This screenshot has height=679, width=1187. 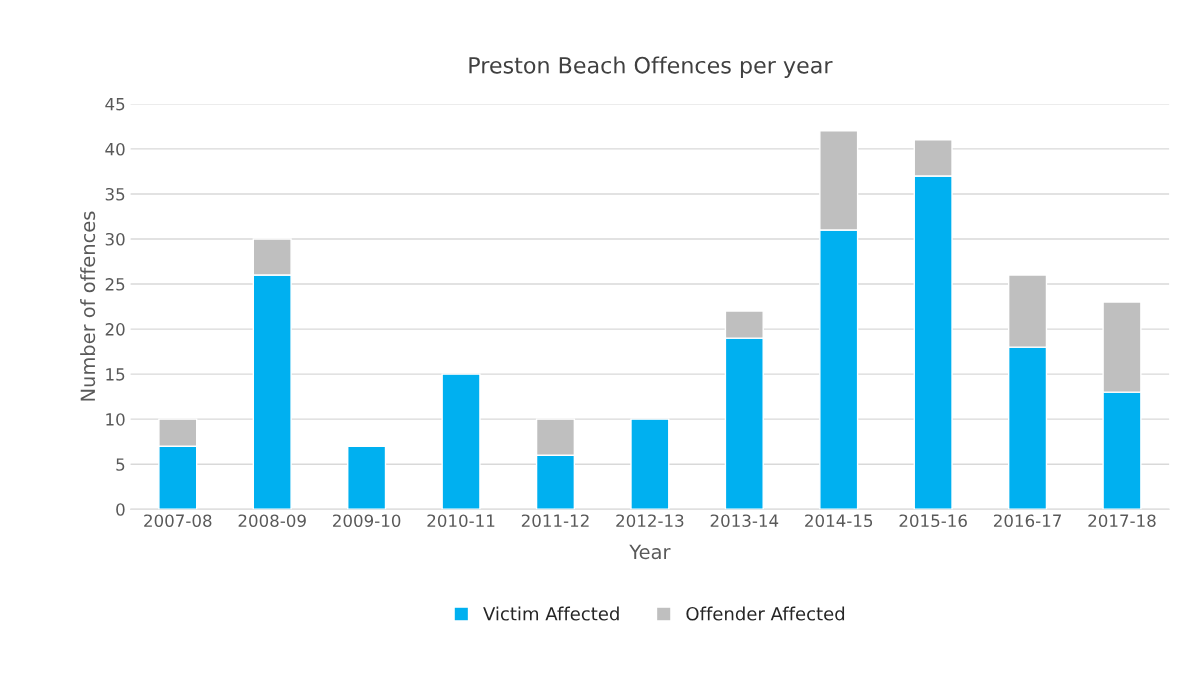 What do you see at coordinates (1027, 521) in the screenshot?
I see `x-tick-label: 2016-17` at bounding box center [1027, 521].